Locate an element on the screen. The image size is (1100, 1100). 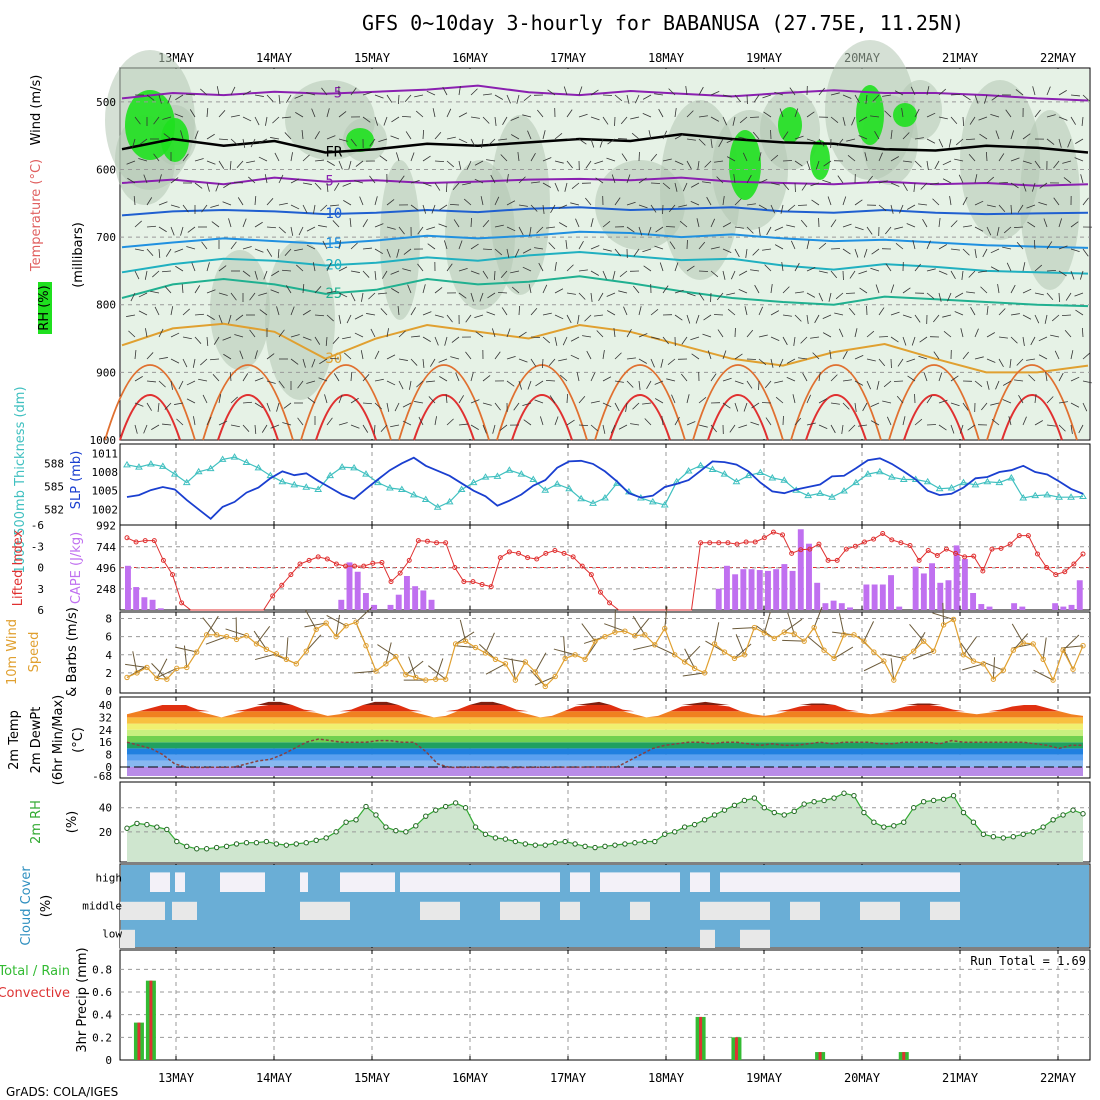
surface-isotherm is located at coordinates (150, 417).